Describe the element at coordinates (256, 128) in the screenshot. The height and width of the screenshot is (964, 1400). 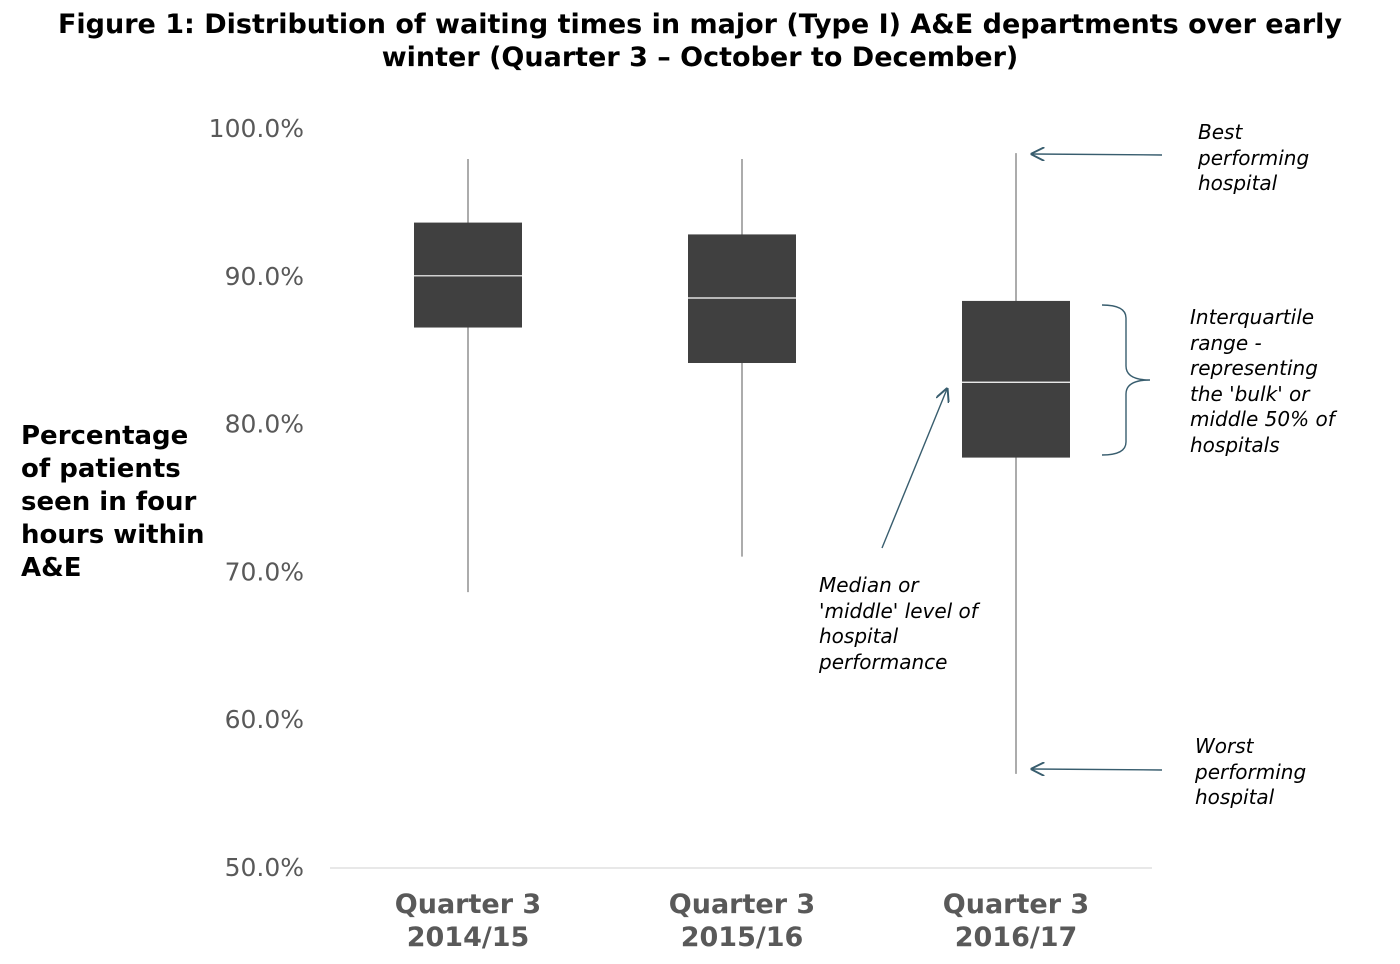
I see `y-tick-label: 100.0%` at that location.